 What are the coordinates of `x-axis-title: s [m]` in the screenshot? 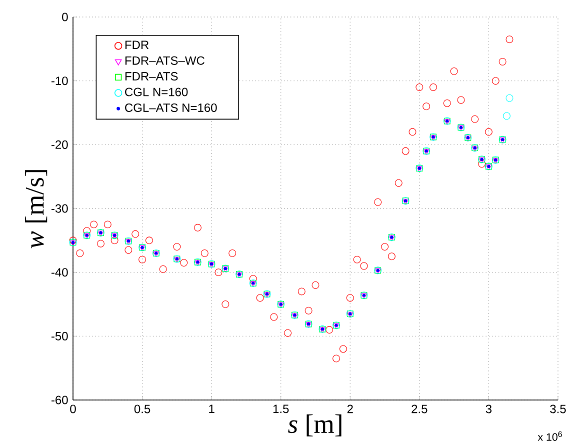 It's located at (315, 425).